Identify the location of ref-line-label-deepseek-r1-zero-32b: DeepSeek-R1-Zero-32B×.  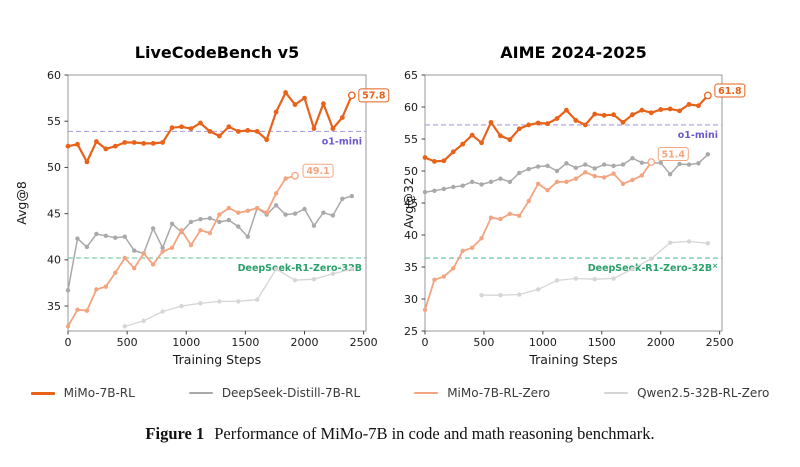
(653, 268).